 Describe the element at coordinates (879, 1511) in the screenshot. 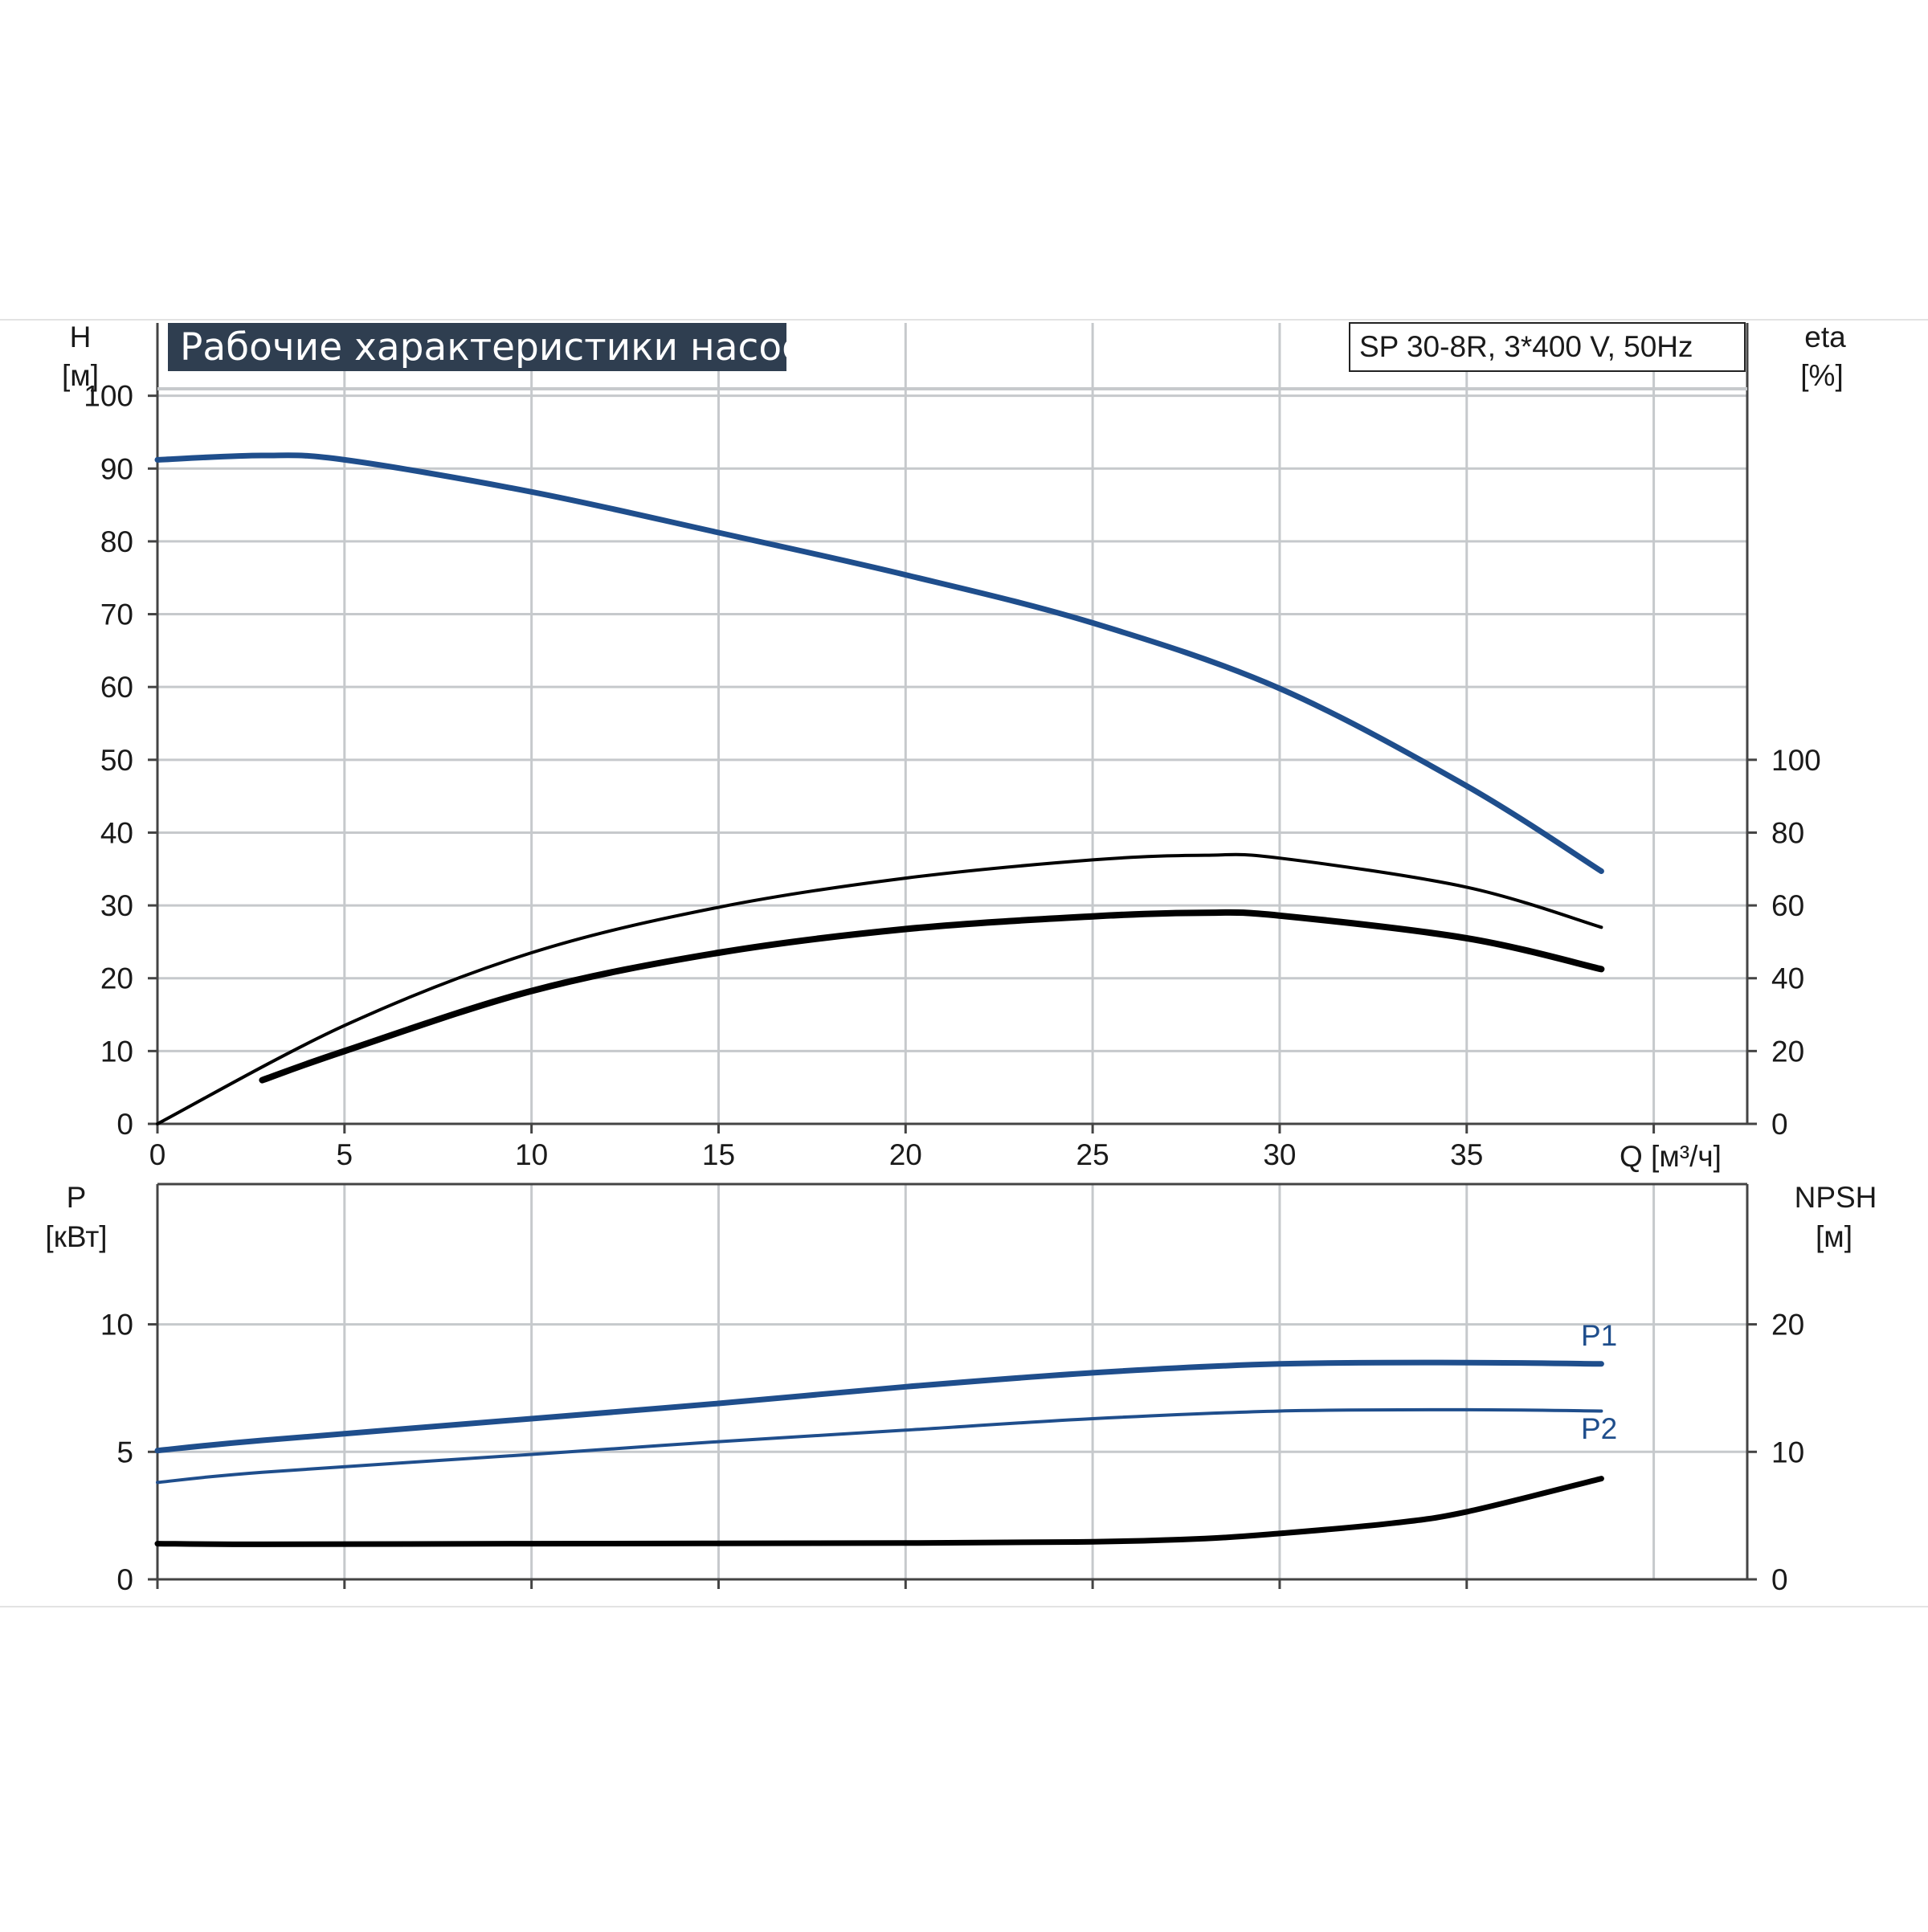

I see `npsh-curve` at that location.